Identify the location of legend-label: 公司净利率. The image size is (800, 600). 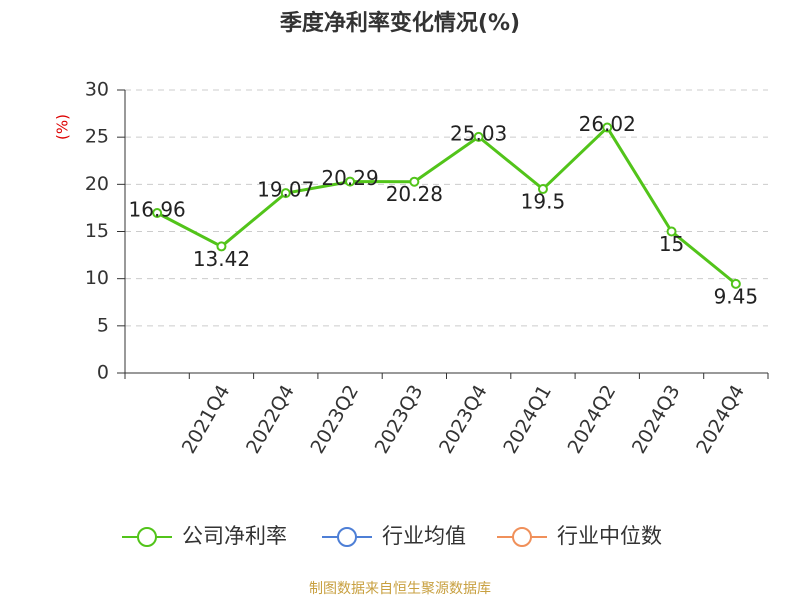
(234, 536).